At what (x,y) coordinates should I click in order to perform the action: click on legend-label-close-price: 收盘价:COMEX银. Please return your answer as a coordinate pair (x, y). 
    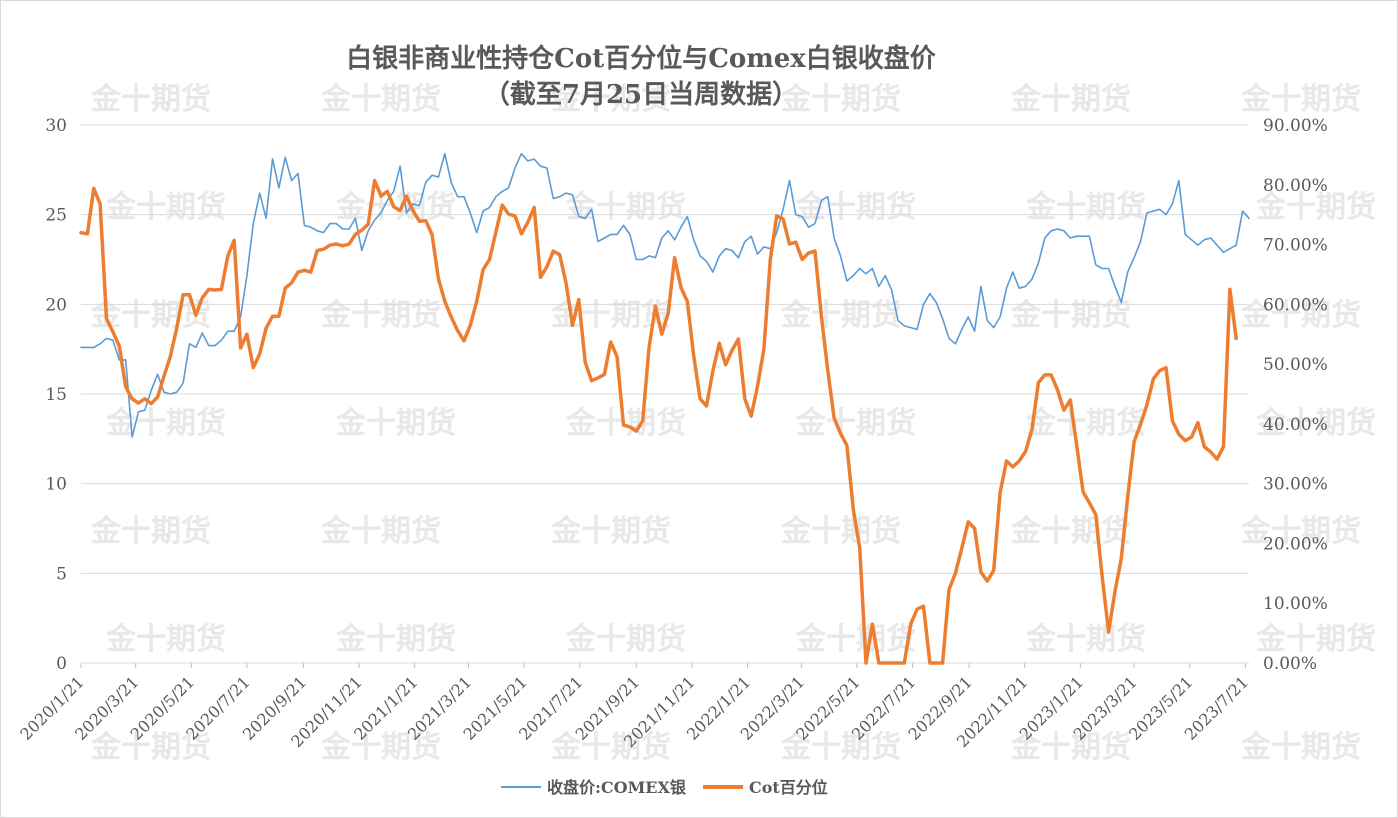
    Looking at the image, I should click on (617, 787).